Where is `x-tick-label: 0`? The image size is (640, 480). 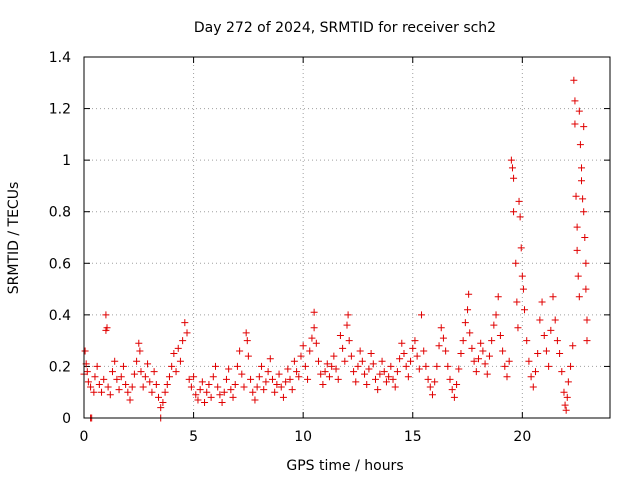
x-tick-label: 0 is located at coordinates (84, 437).